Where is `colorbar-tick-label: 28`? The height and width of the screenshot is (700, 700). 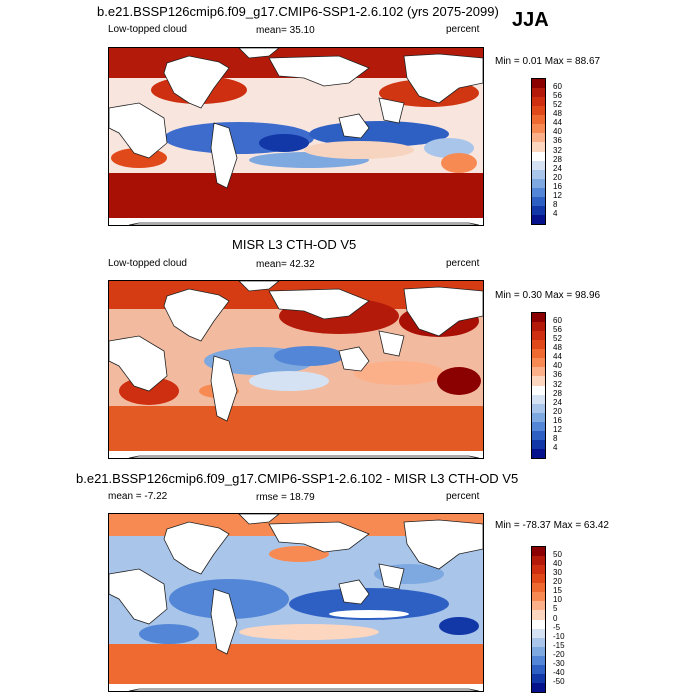 colorbar-tick-label: 28 is located at coordinates (557, 159).